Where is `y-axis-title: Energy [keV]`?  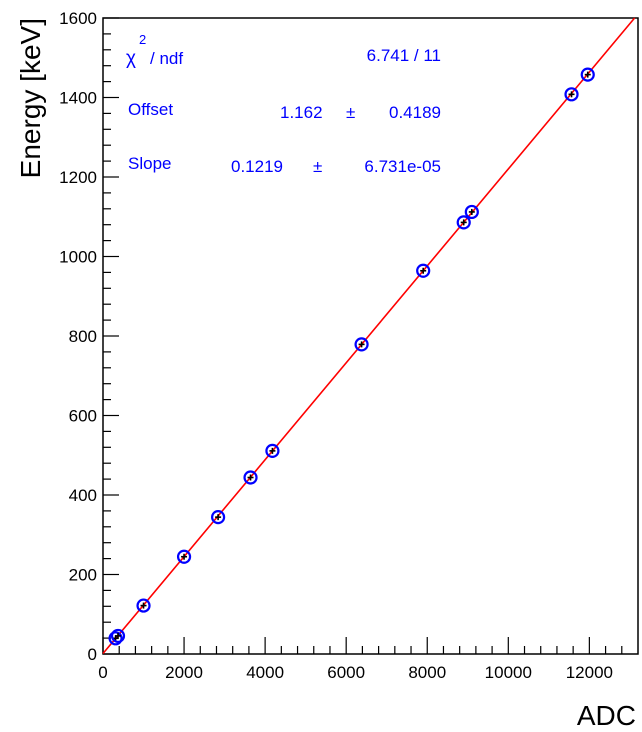 y-axis-title: Energy [keV] is located at coordinates (30, 98).